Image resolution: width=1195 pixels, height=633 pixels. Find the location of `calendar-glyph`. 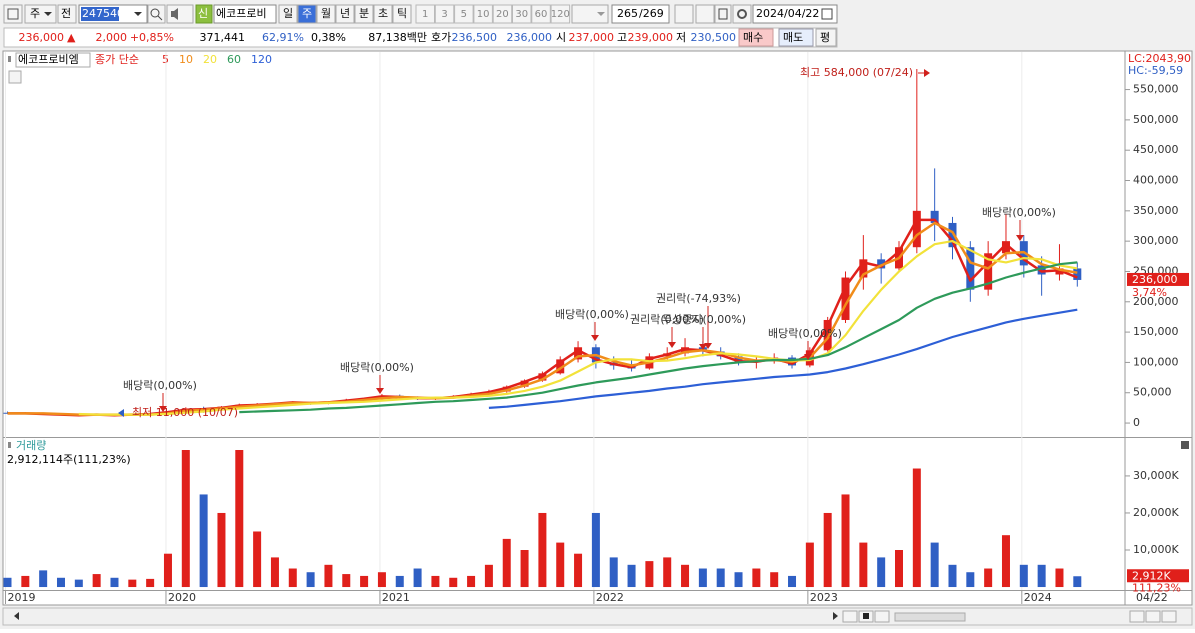

calendar-glyph is located at coordinates (827, 14).